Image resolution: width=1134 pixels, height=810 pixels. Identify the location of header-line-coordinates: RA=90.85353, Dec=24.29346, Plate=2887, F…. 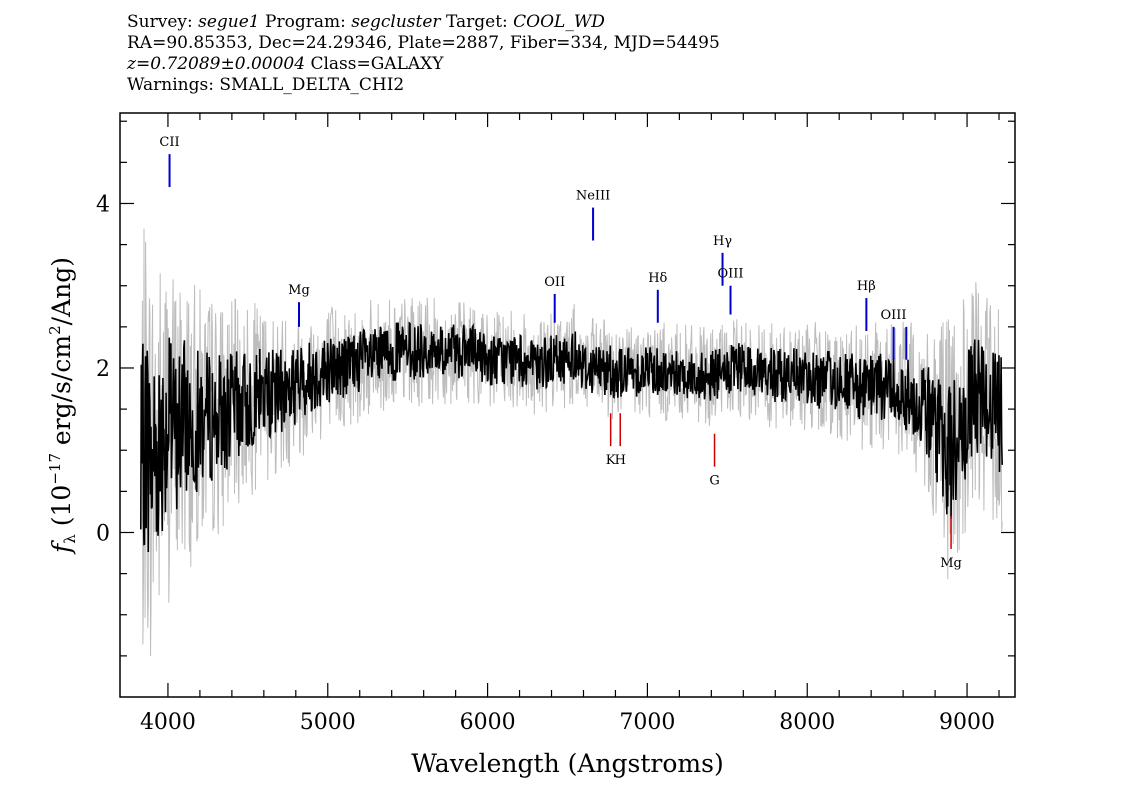
(423, 43).